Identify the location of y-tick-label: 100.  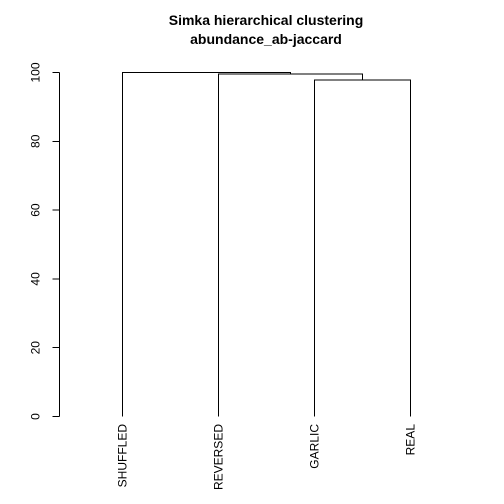
(36, 72).